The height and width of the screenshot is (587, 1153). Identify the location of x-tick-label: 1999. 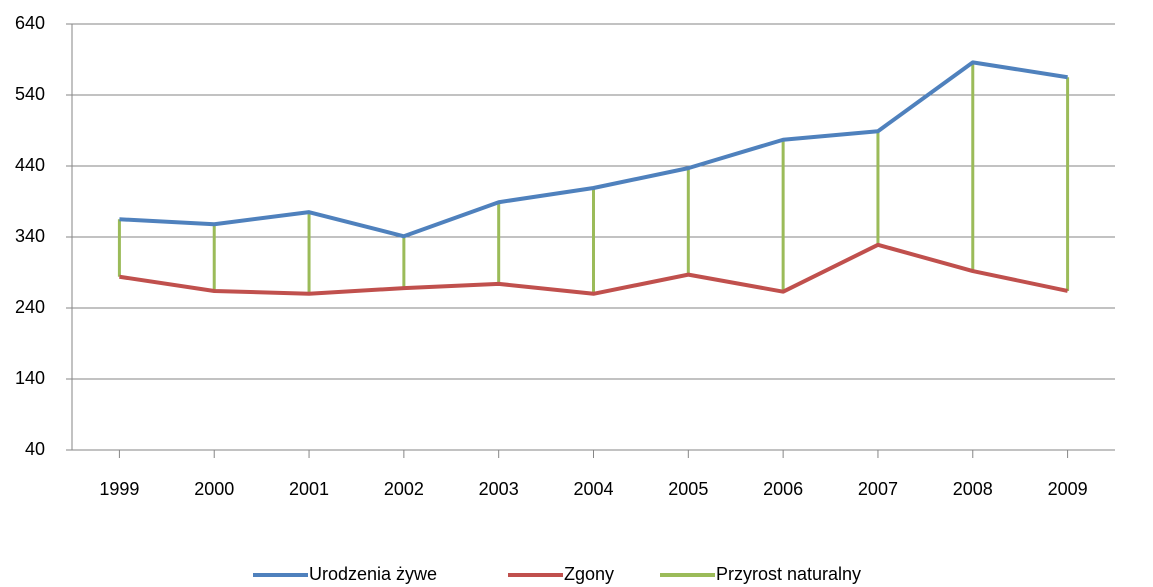
(119, 489).